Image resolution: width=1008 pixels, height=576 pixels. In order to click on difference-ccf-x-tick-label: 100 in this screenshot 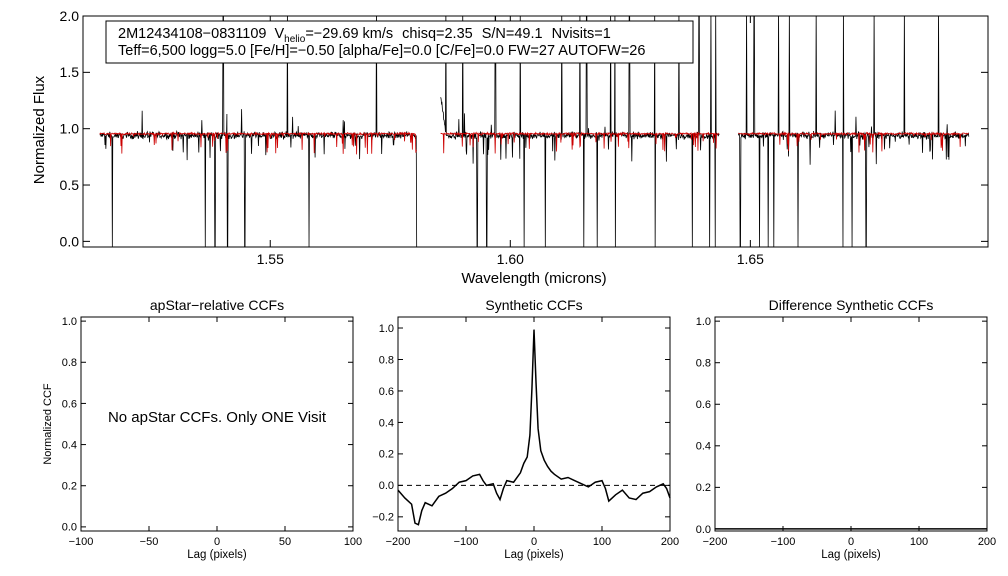, I will do `click(919, 542)`.